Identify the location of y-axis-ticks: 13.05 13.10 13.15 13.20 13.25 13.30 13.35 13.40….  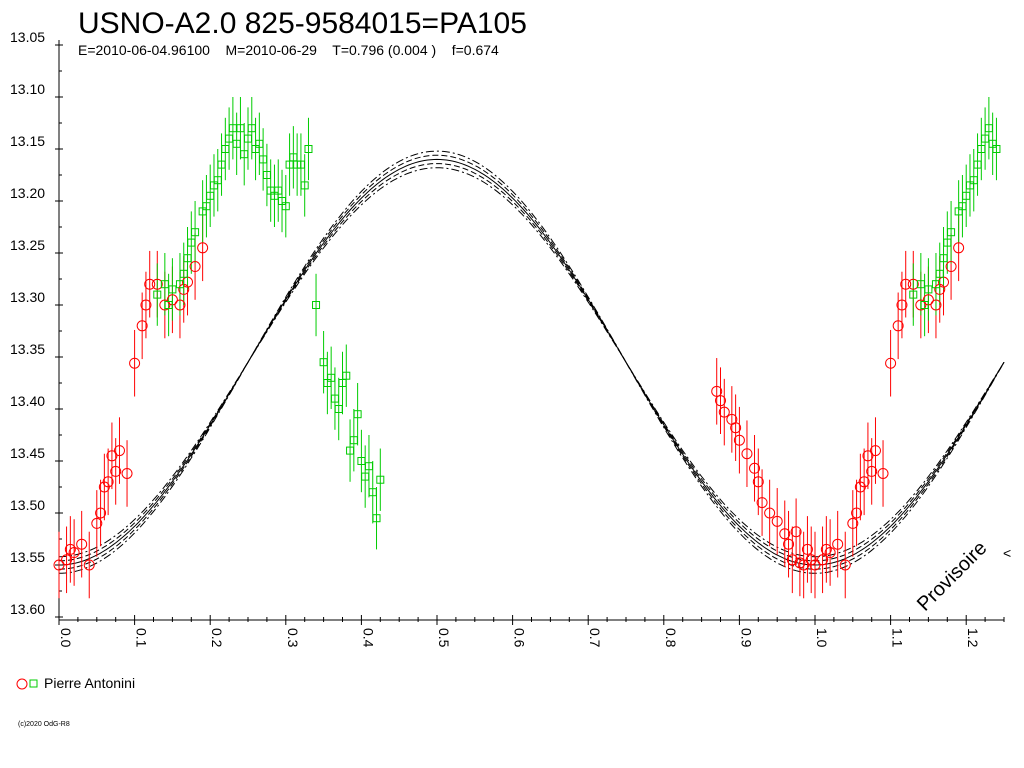
(36, 323).